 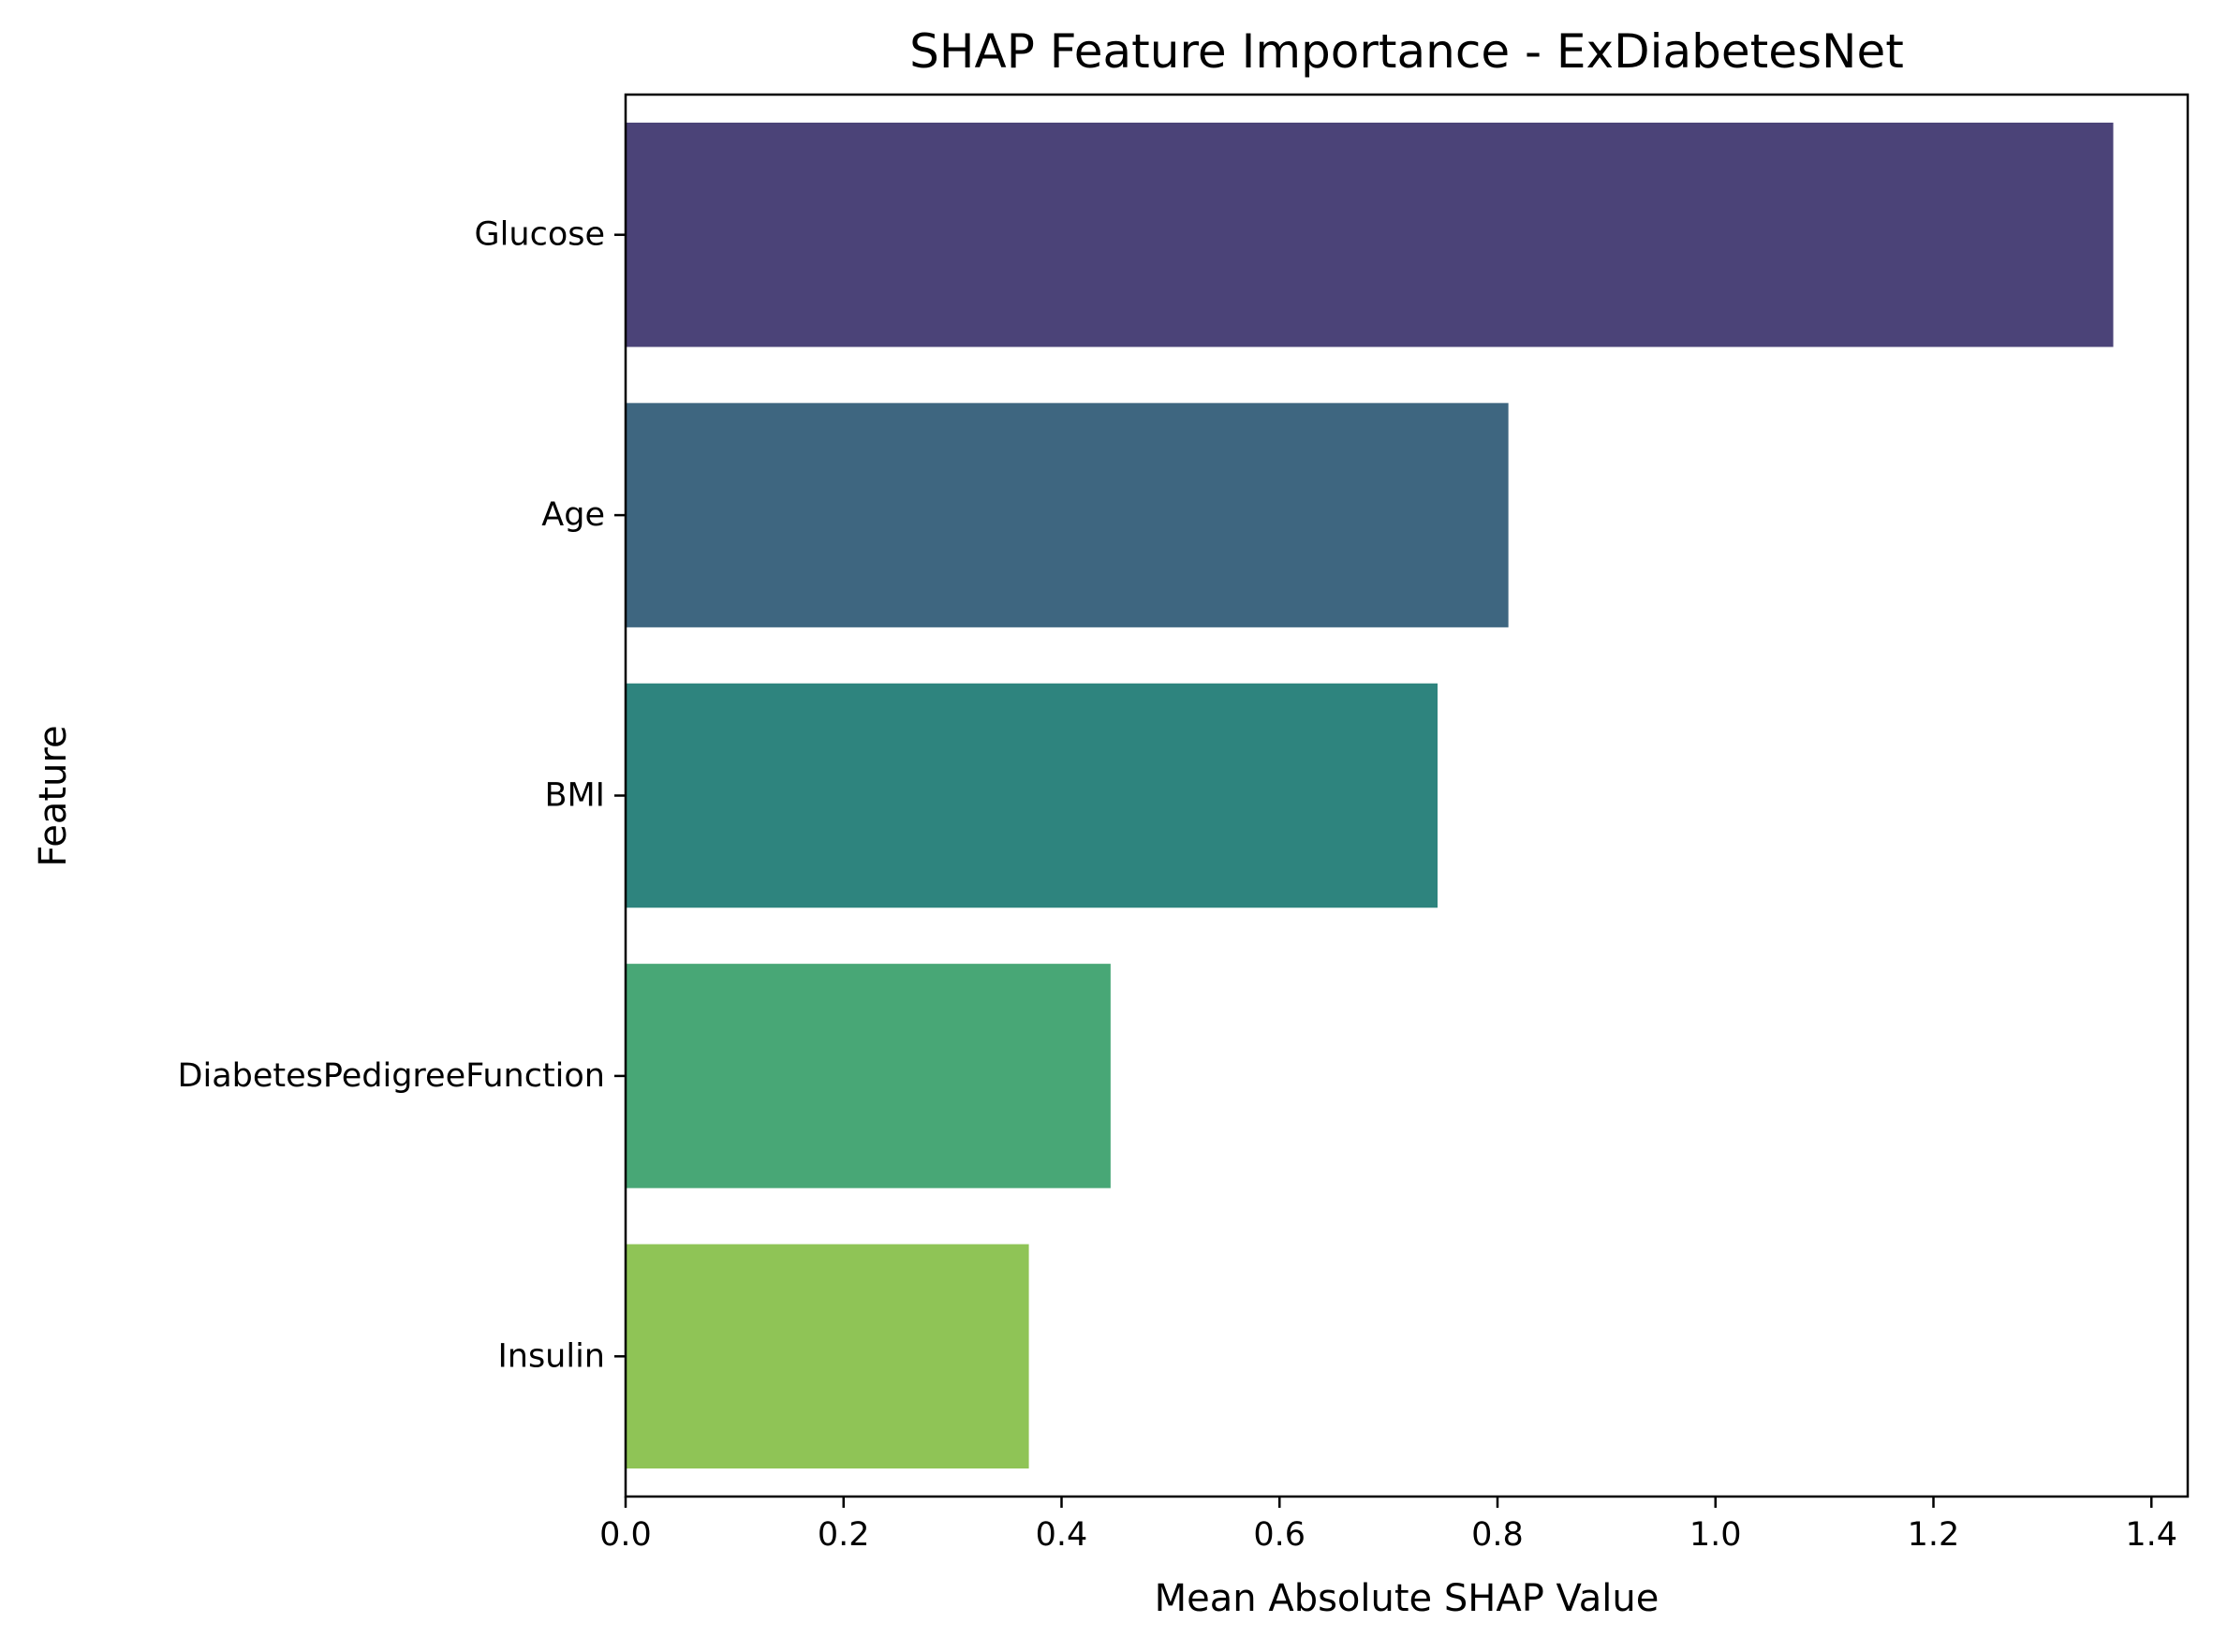 I want to click on x-tick-label: 0.4, so click(x=1062, y=1535).